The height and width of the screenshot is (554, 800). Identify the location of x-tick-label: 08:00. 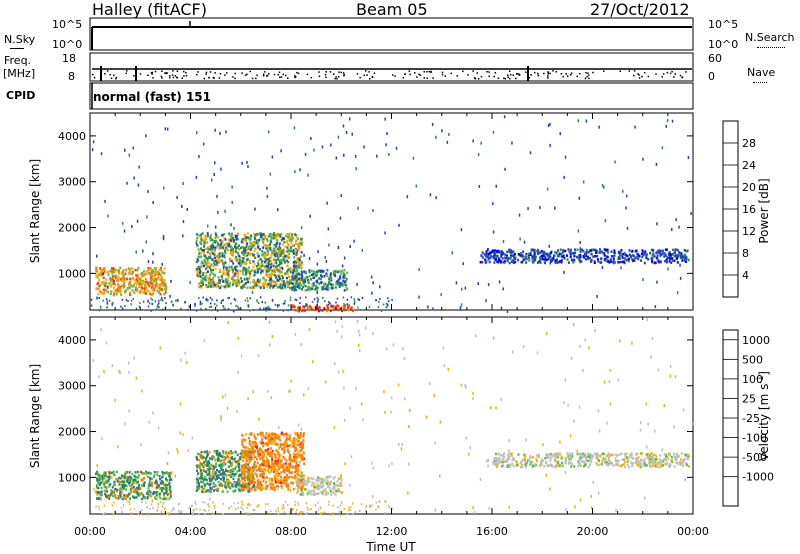
(291, 531).